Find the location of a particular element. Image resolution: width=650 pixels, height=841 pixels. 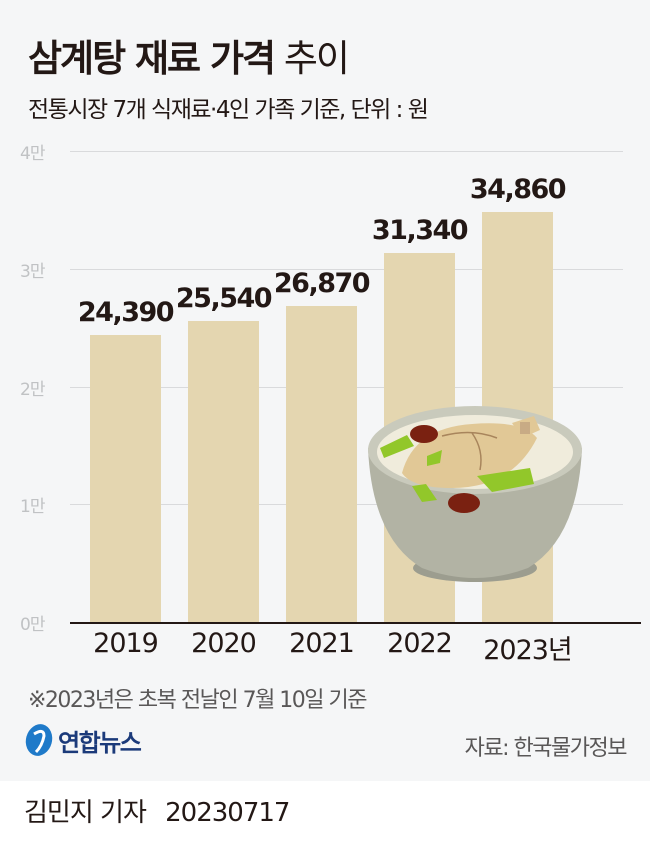

value-label: 31,340 is located at coordinates (420, 230).